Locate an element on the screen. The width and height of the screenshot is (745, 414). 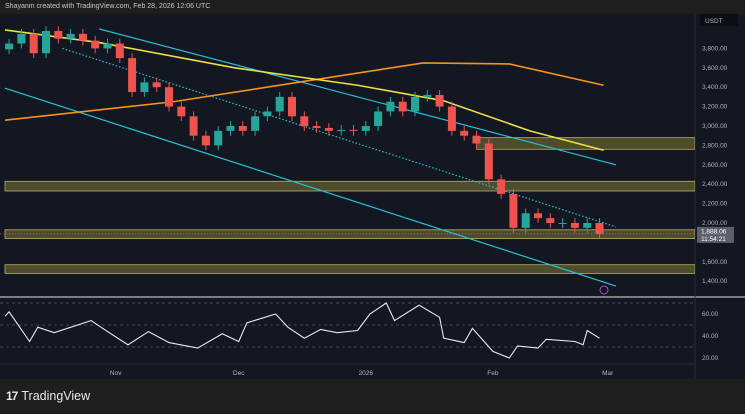
price-tick-label: 3,000.00 is located at coordinates (715, 126).